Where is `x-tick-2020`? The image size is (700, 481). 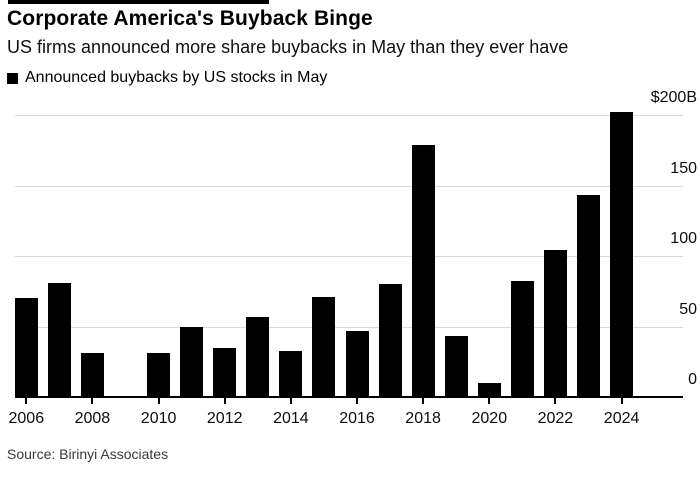 x-tick-2020 is located at coordinates (489, 401).